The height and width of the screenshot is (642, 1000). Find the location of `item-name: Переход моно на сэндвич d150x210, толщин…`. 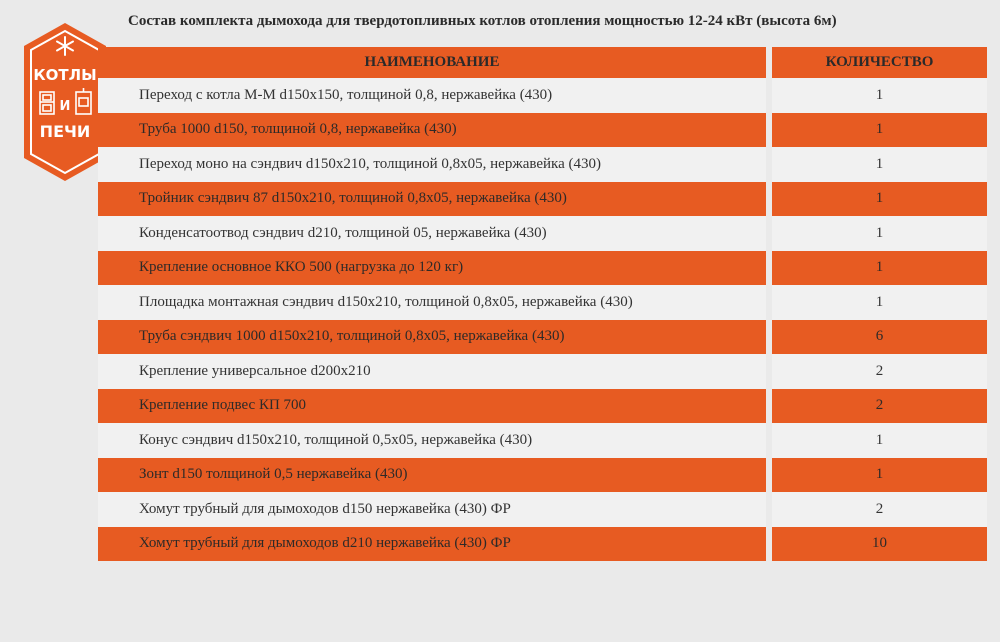

item-name: Переход моно на сэндвич d150x210, толщин… is located at coordinates (432, 164).